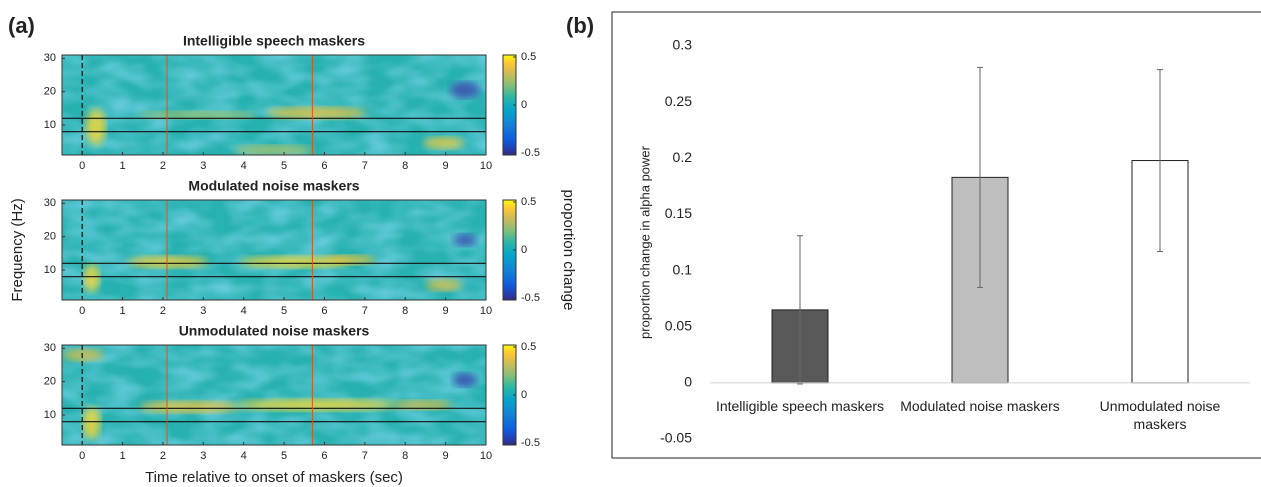 Image resolution: width=1261 pixels, height=487 pixels. Describe the element at coordinates (274, 331) in the screenshot. I see `heatmap-title: Unmodulated noise maskers` at that location.